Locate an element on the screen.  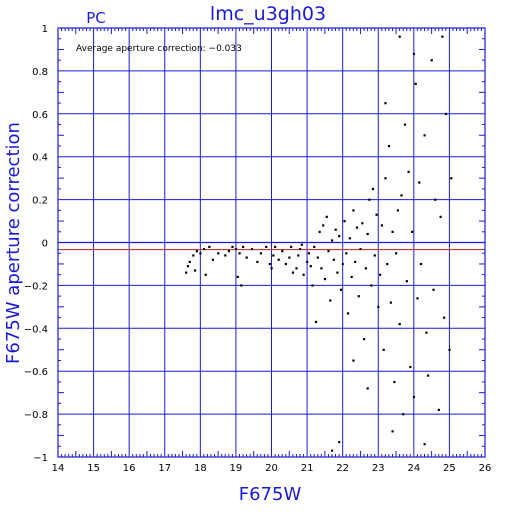
x-tick-label: 17 is located at coordinates (164, 468).